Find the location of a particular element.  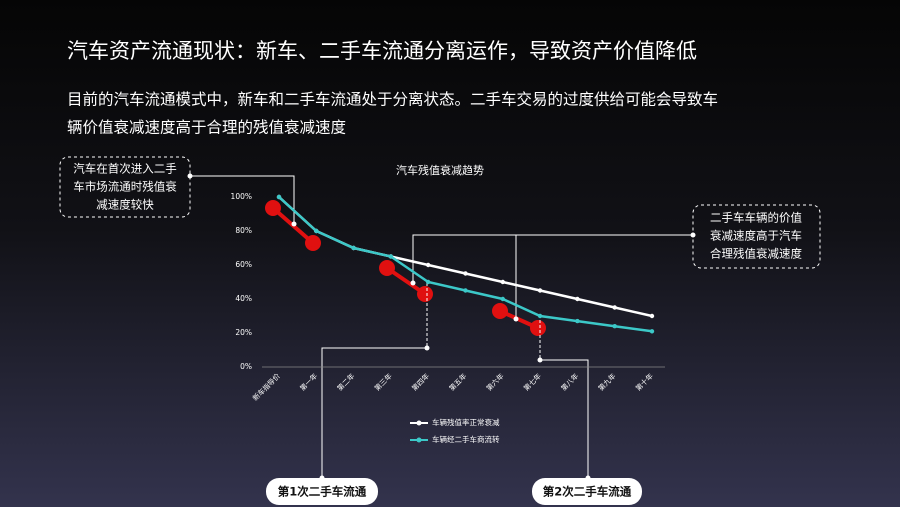

annotation-label: 第1次二手车流通 is located at coordinates (322, 492).